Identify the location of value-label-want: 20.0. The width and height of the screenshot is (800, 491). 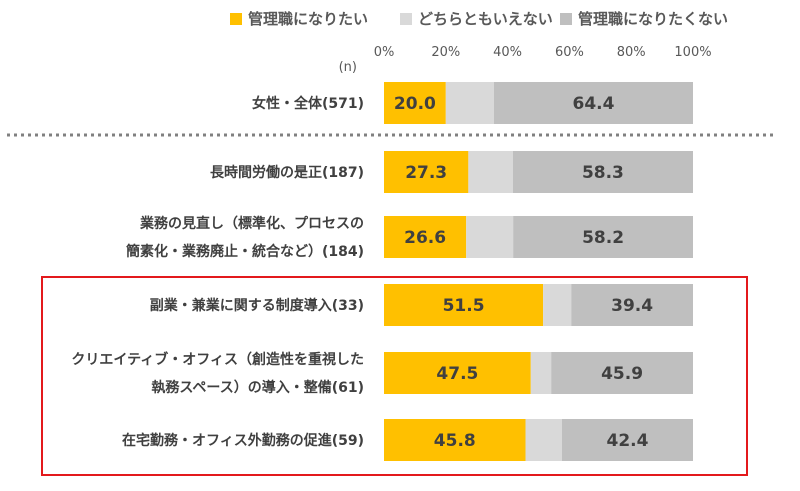
(415, 104).